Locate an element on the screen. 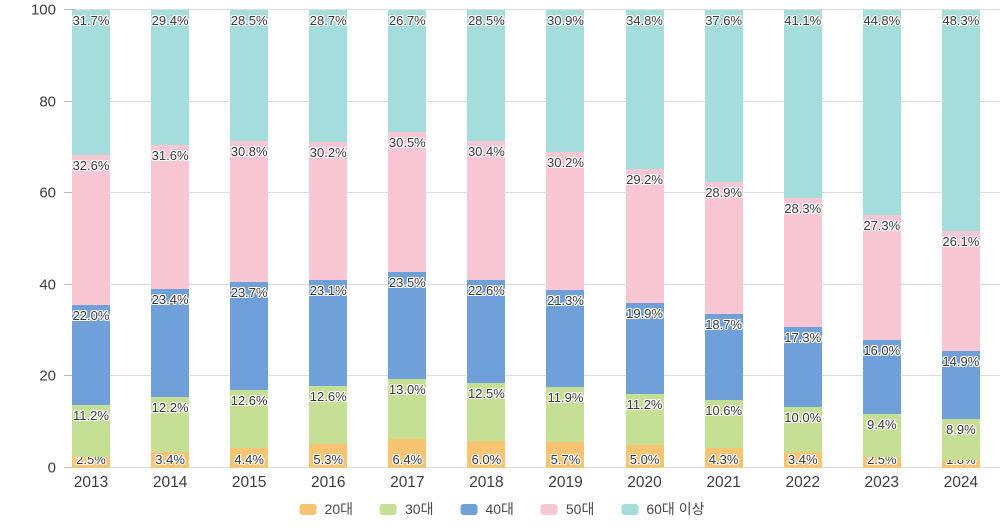 Image resolution: width=1004 pixels, height=528 pixels. bar-segment-label: 5.0% is located at coordinates (644, 459).